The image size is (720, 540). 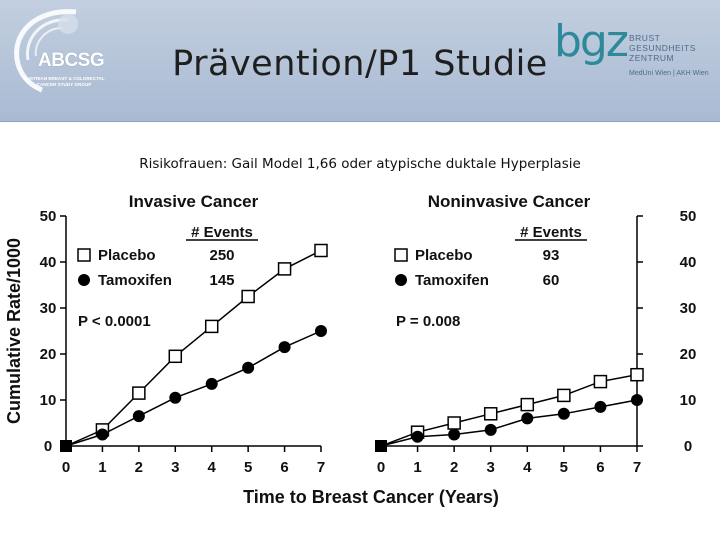 What do you see at coordinates (48, 400) in the screenshot?
I see `panel1-y-tick-label: 10` at bounding box center [48, 400].